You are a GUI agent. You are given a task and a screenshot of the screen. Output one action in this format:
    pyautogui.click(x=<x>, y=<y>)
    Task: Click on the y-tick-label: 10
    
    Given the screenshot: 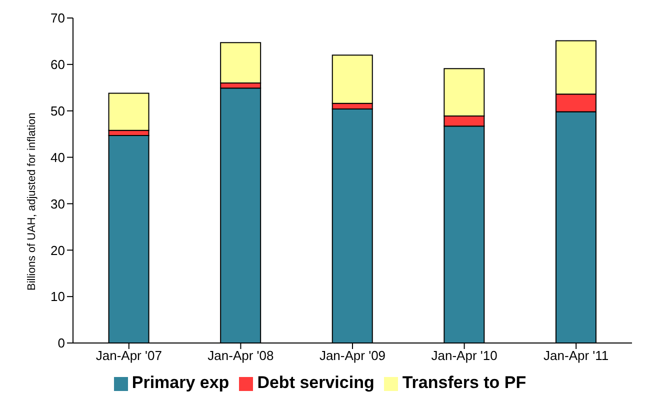 What is the action you would take?
    pyautogui.click(x=57, y=296)
    